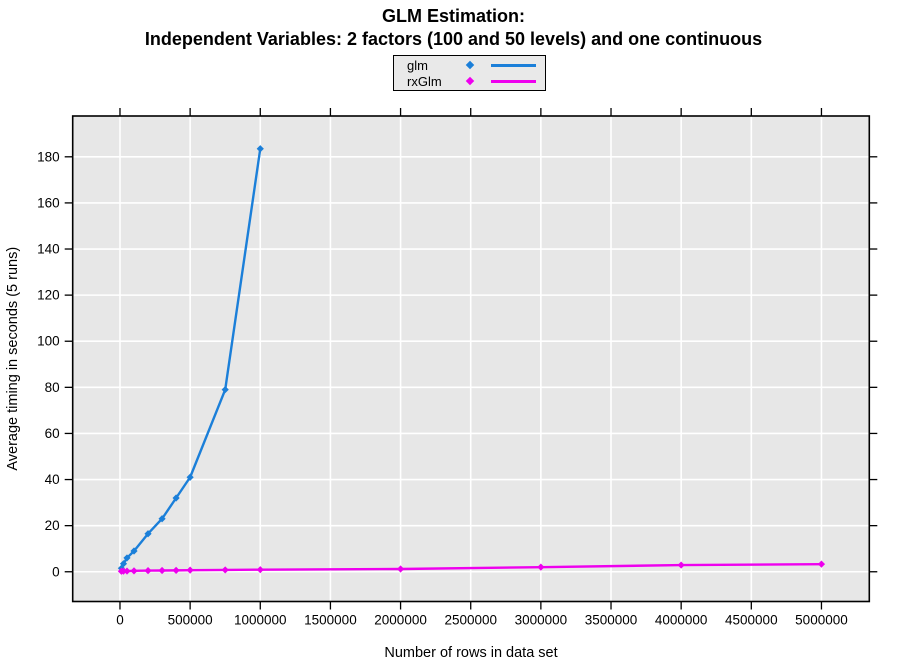 This screenshot has width=907, height=672. Describe the element at coordinates (470, 620) in the screenshot. I see `svg-text: 2500000` at that location.